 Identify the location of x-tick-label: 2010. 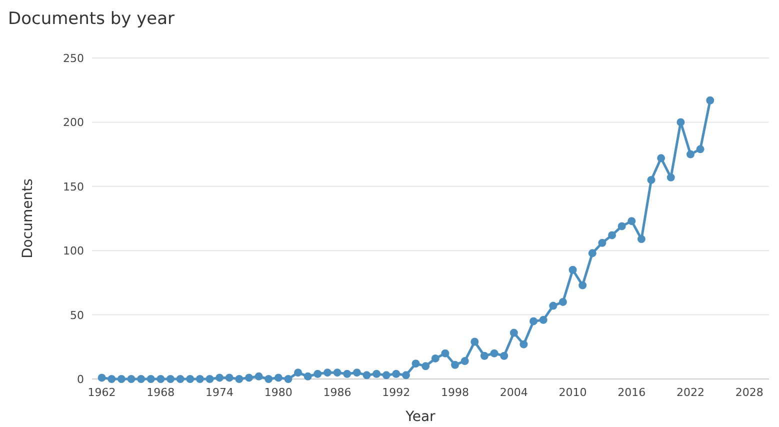
(572, 392).